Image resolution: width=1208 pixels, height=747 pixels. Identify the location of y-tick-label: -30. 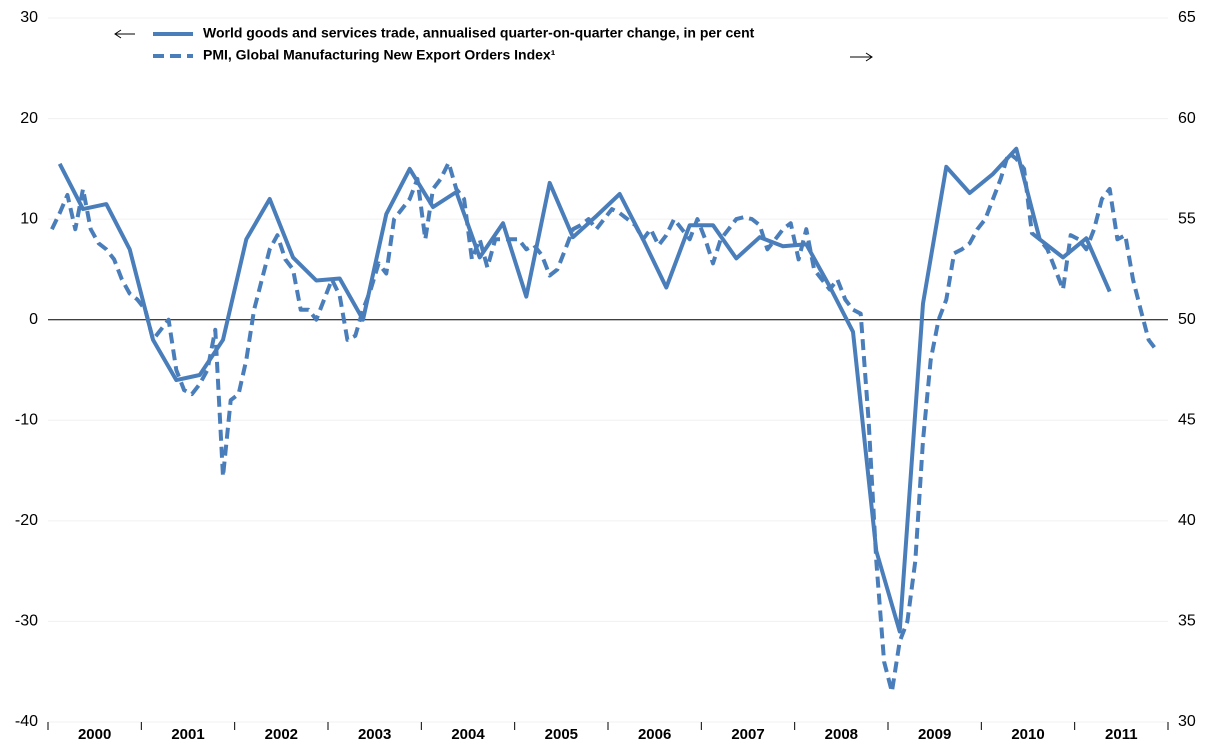
(26, 621).